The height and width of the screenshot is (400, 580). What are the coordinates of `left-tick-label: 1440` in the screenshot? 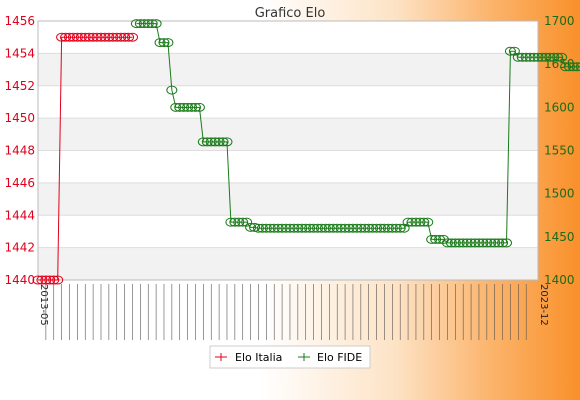 It's located at (19, 280).